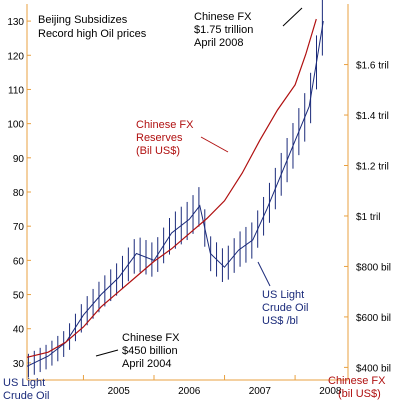 The image size is (405, 404). What do you see at coordinates (264, 274) in the screenshot?
I see `oil-label-pointer` at bounding box center [264, 274].